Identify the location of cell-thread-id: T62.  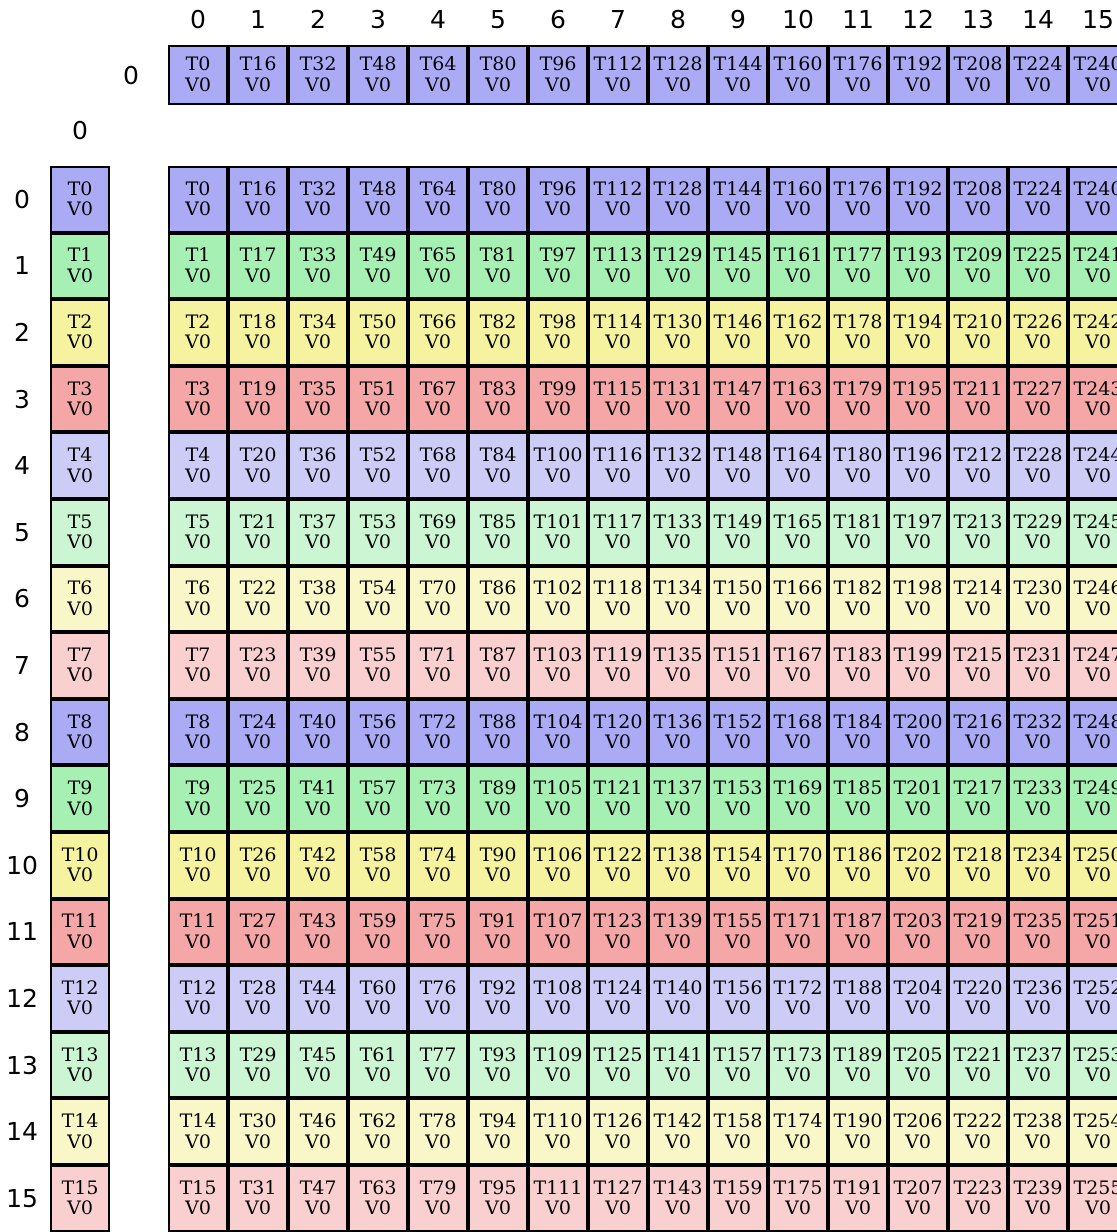
(378, 1121).